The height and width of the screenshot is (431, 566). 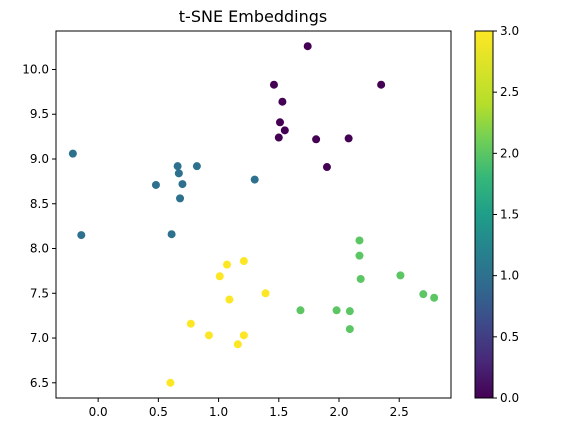 I want to click on colorbar-tick-label: 1.0, so click(x=509, y=276).